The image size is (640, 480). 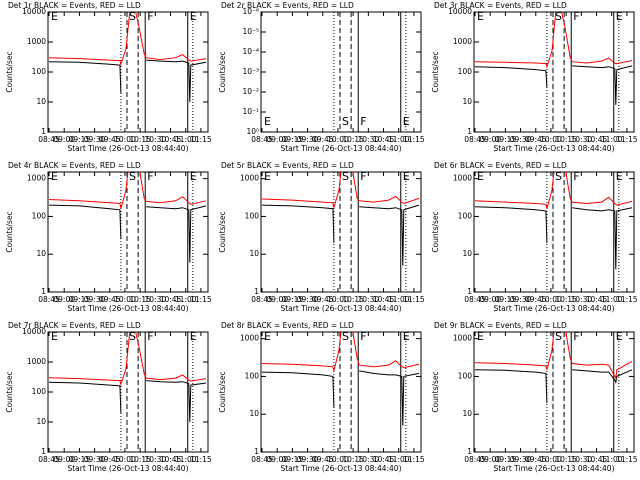 What do you see at coordinates (287, 165) in the screenshot?
I see `chart-title: Det 5r BLACK = Events, RED = LLD` at bounding box center [287, 165].